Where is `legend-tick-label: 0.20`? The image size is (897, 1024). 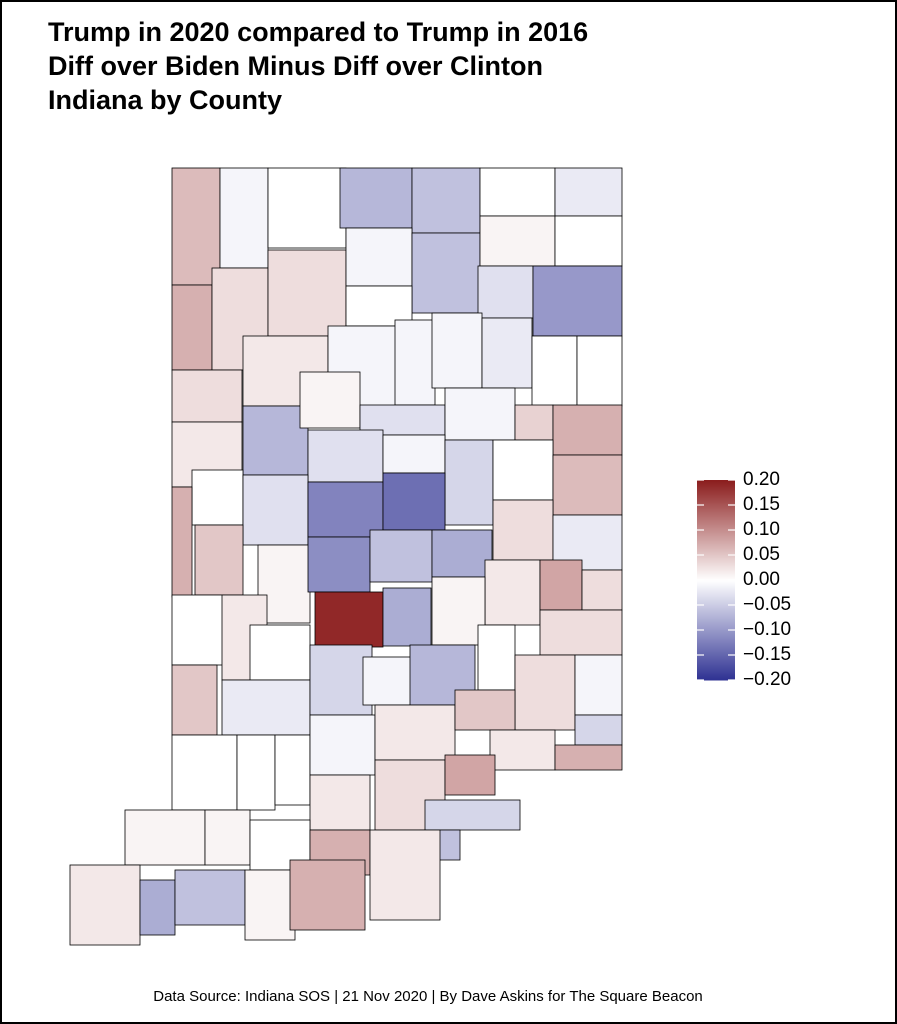
legend-tick-label: 0.20 is located at coordinates (761, 479).